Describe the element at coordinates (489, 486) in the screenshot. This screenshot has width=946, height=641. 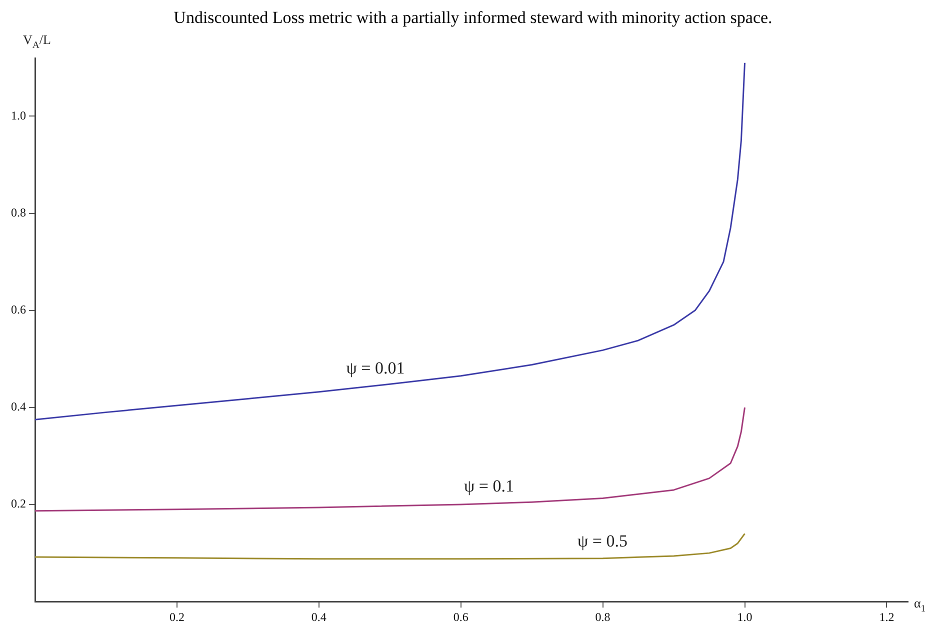
I see `series-label: ψ = 0.1` at that location.